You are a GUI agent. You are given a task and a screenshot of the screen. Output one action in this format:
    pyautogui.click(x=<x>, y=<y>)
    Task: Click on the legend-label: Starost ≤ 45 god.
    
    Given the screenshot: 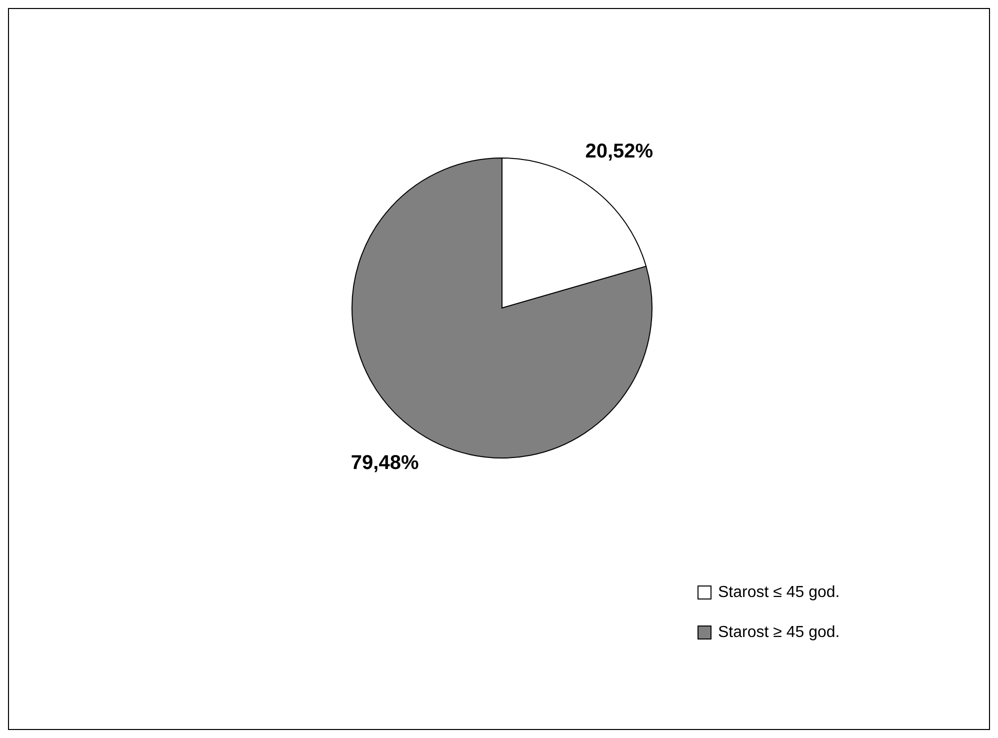 What is the action you would take?
    pyautogui.click(x=779, y=593)
    